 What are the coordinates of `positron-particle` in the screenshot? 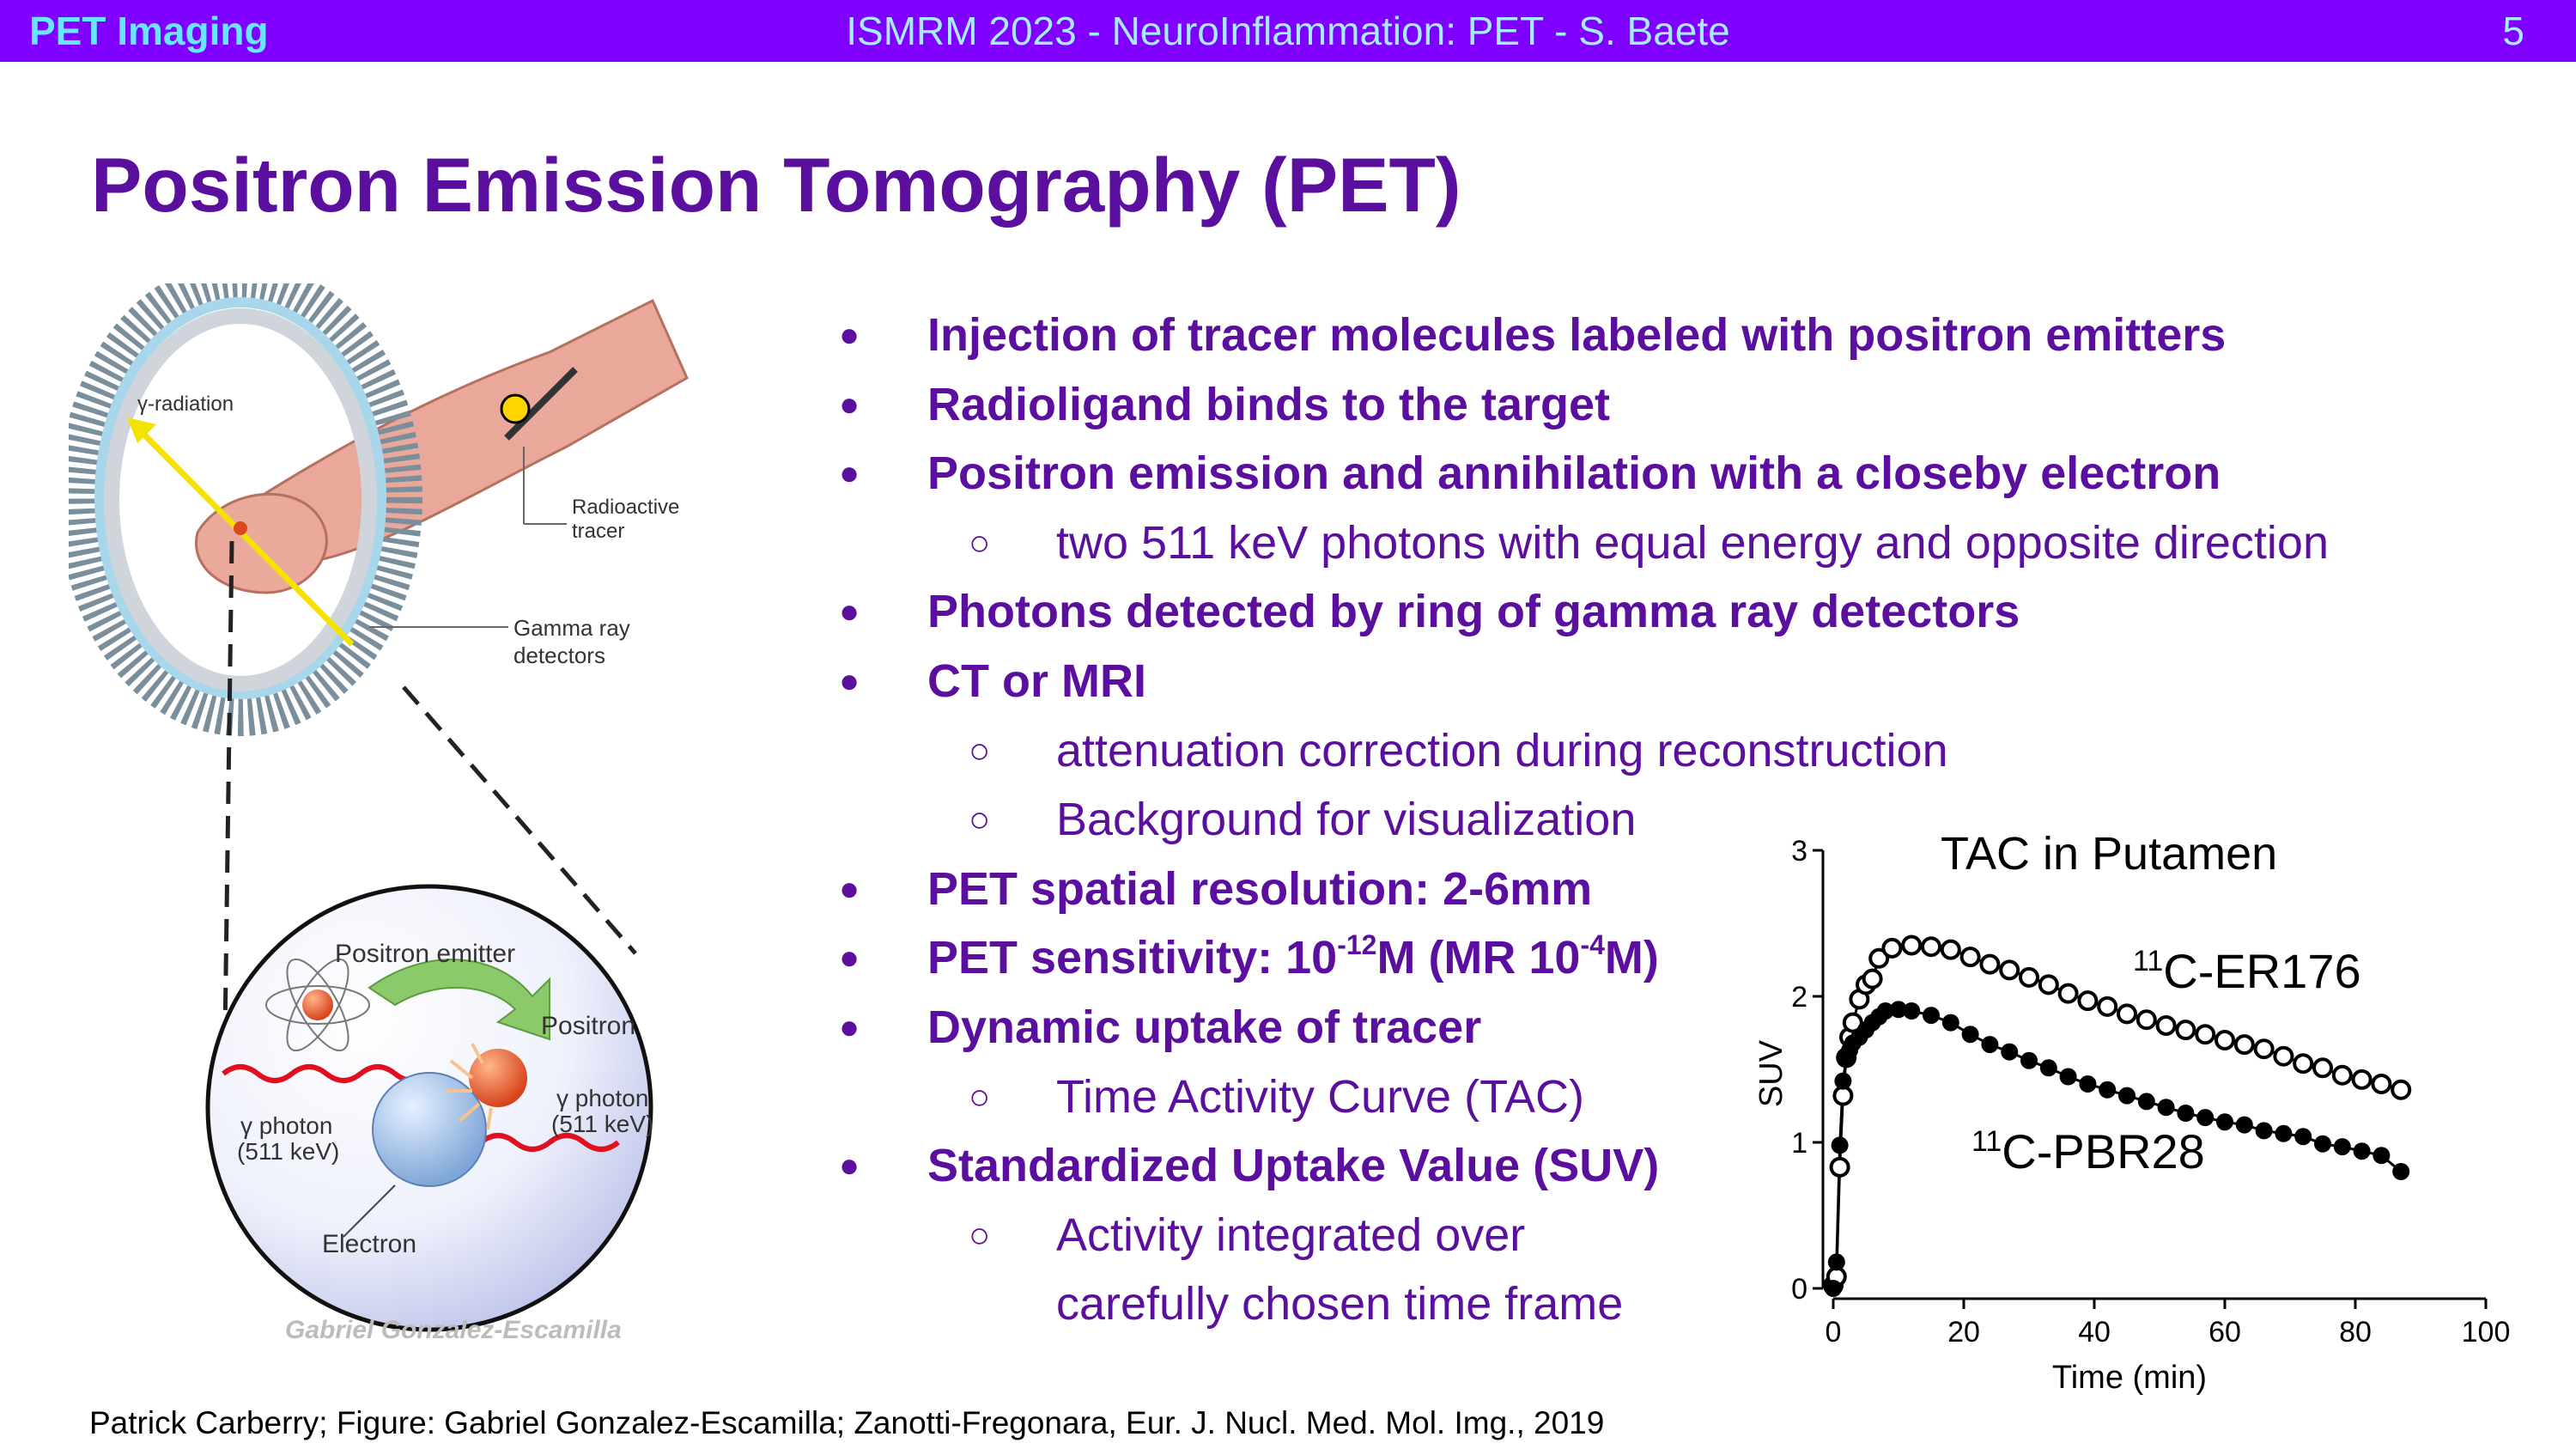 It's located at (498, 1078).